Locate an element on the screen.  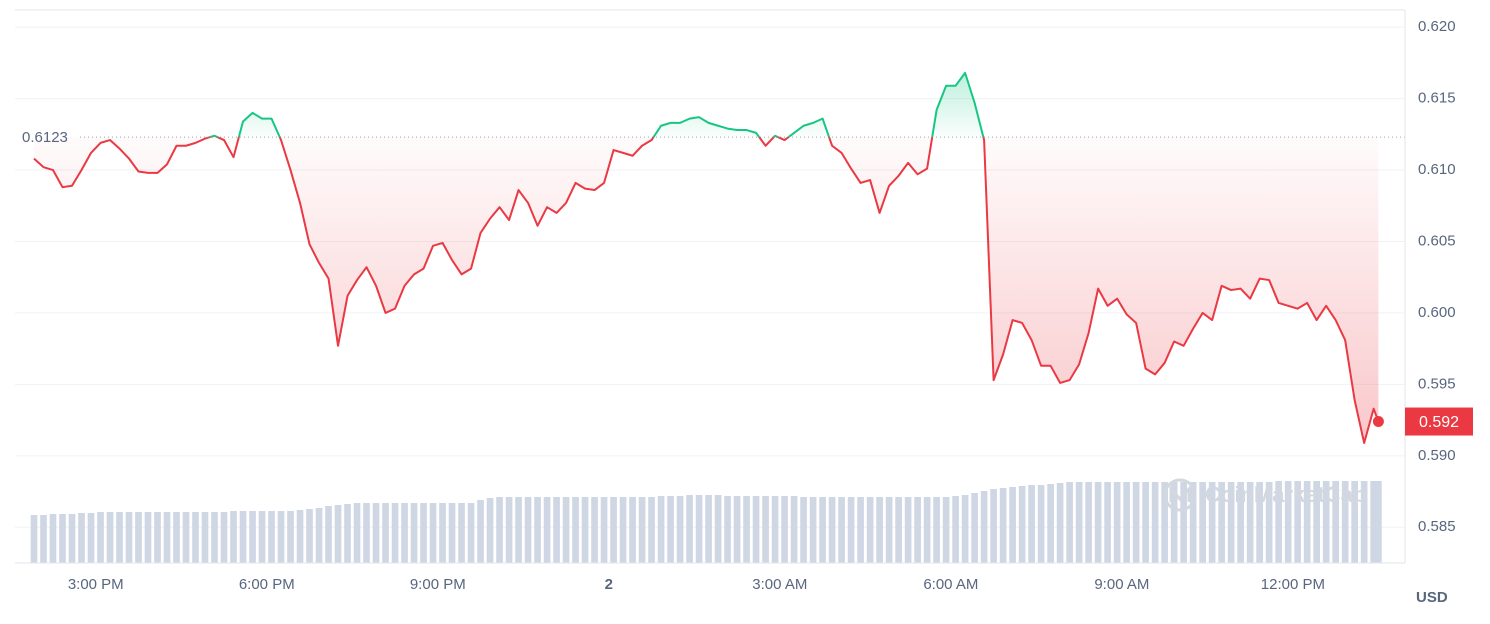
x-tick-label: 2 is located at coordinates (609, 584).